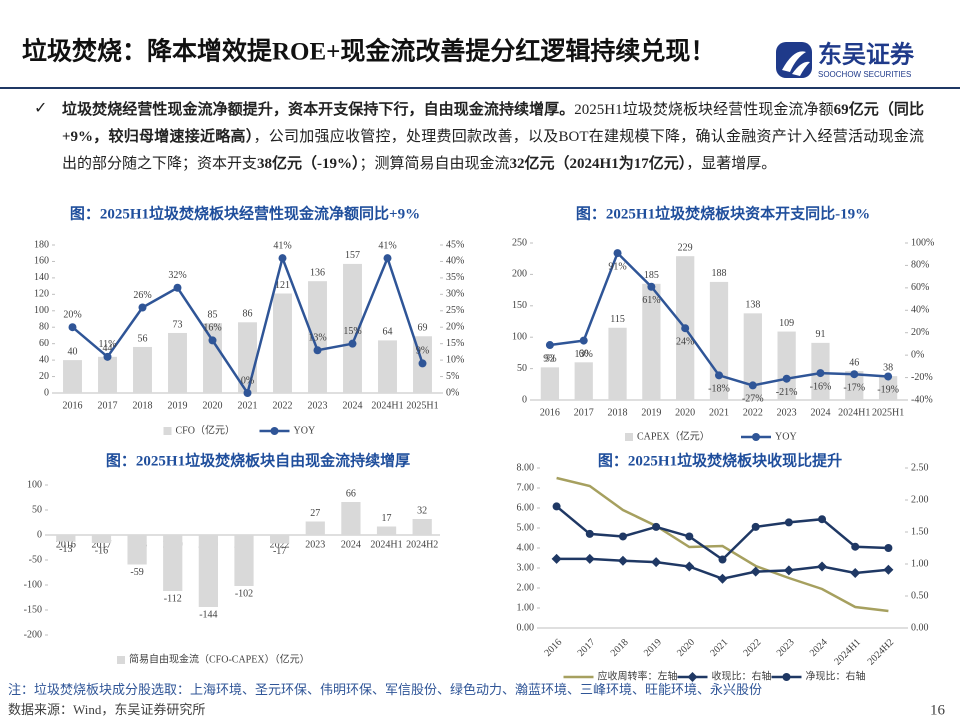 Image resolution: width=960 pixels, height=720 pixels. I want to click on line-value-label: 15%, so click(352, 331).